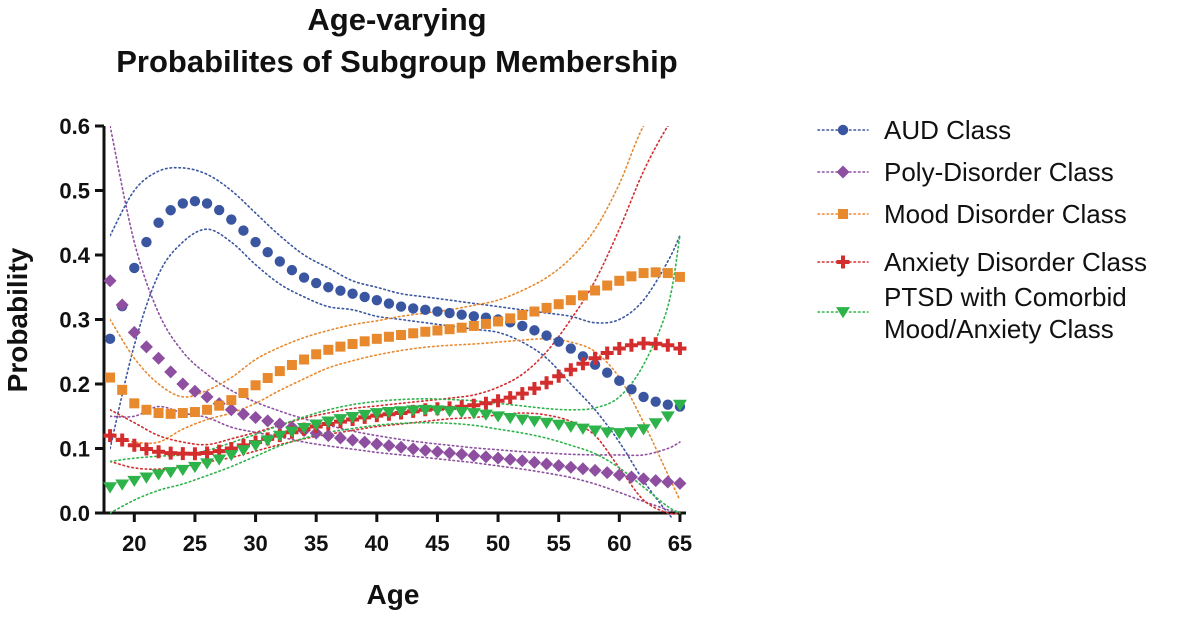  I want to click on x-tick-label: 40, so click(377, 543).